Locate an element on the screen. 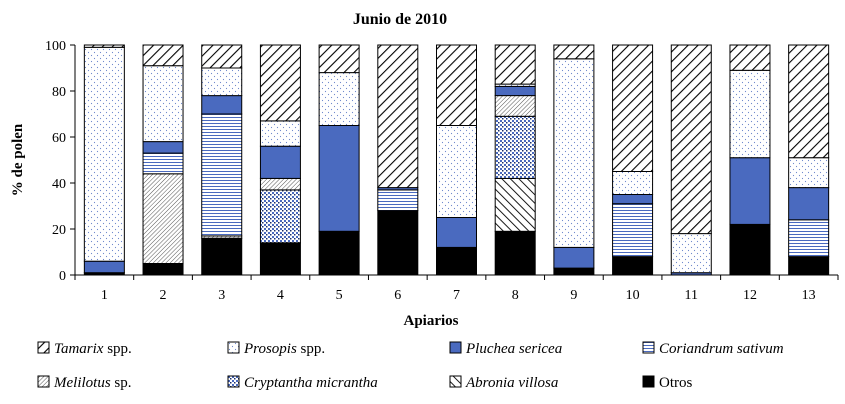 The image size is (845, 404). x-ticks: 1 2 3 4 5 6 7 8 9 10 11 12 13 is located at coordinates (456, 289).